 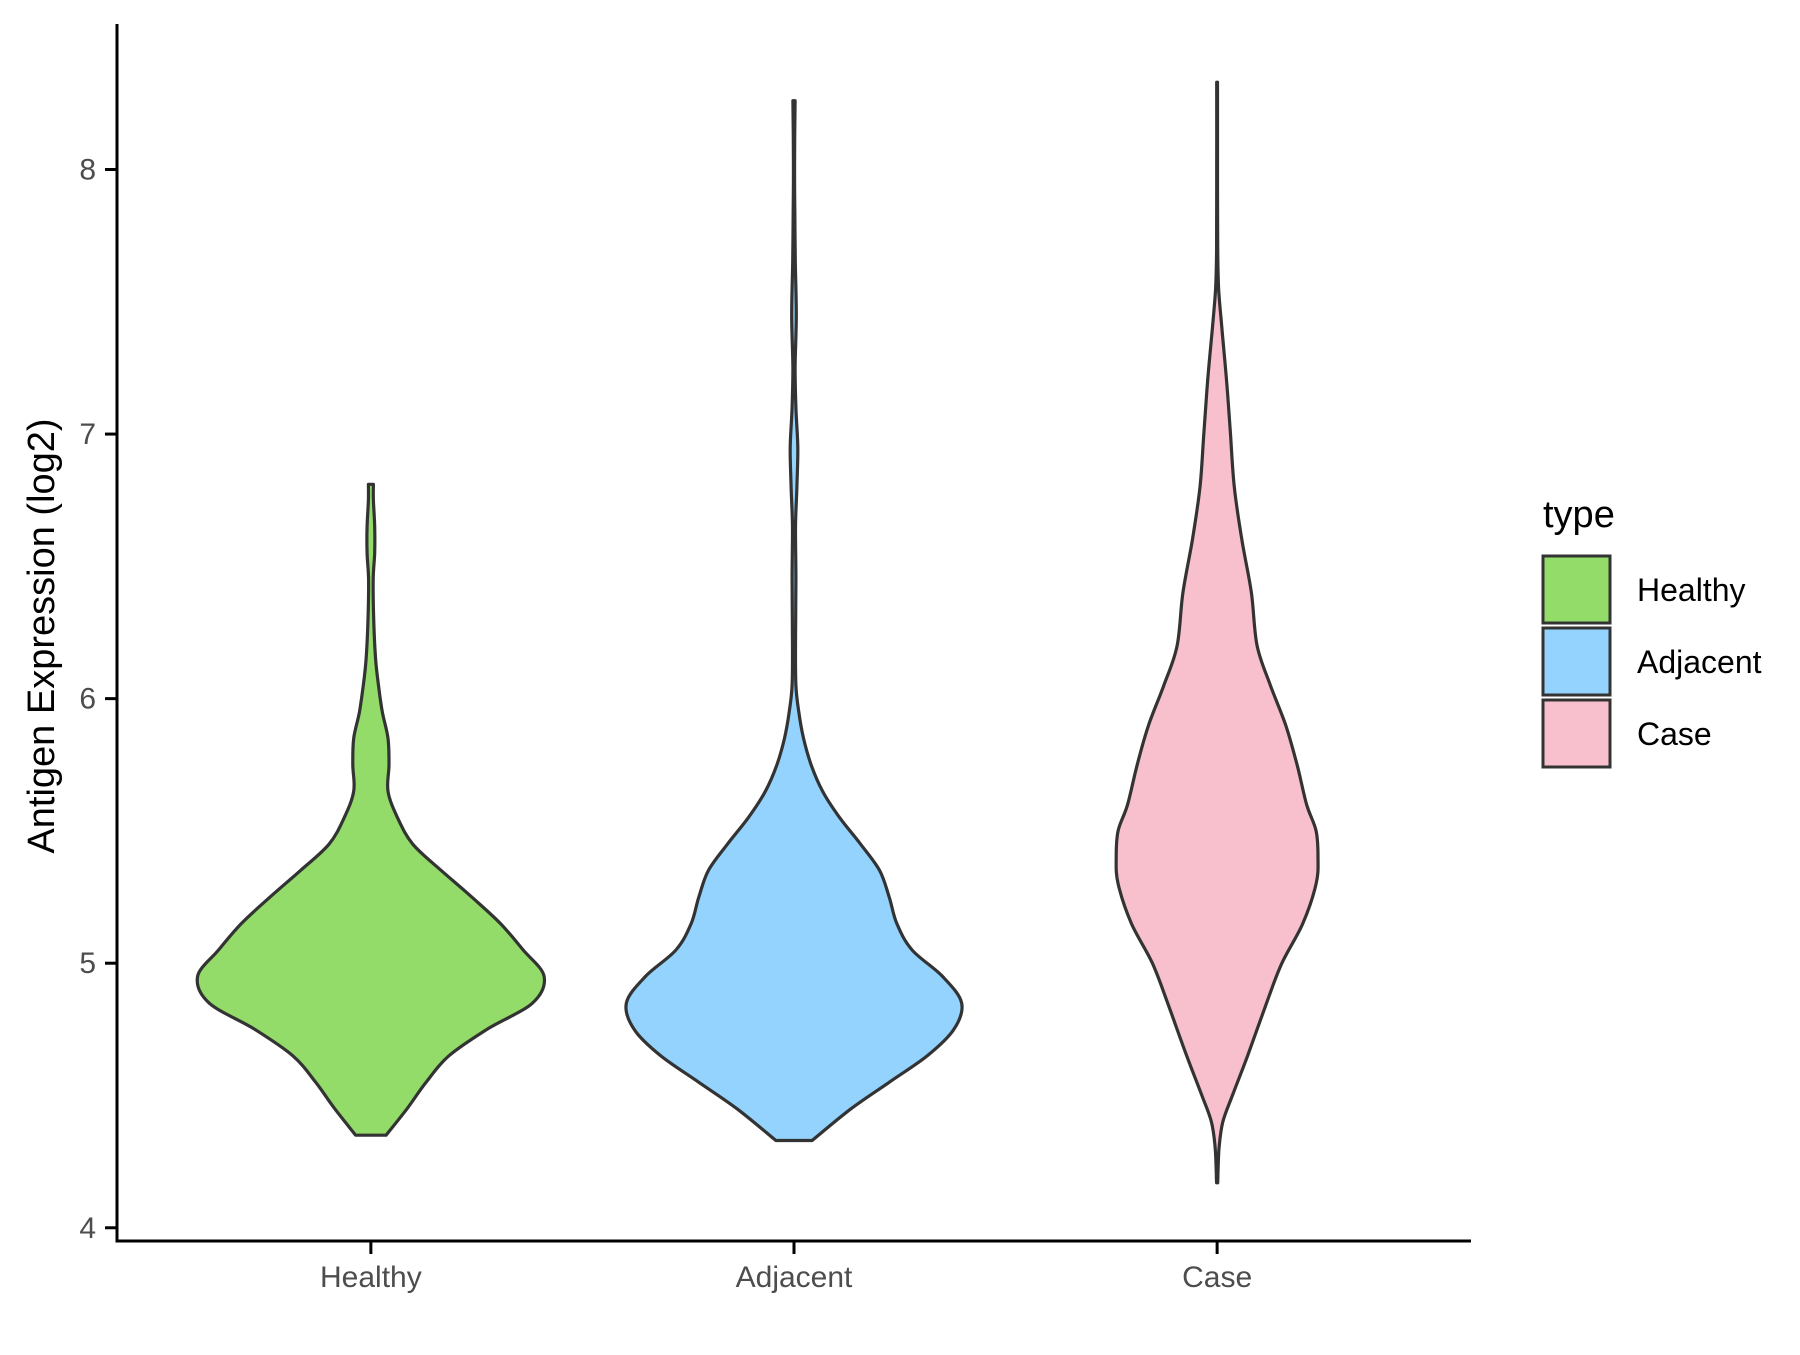 I want to click on violin-case, so click(x=1217, y=632).